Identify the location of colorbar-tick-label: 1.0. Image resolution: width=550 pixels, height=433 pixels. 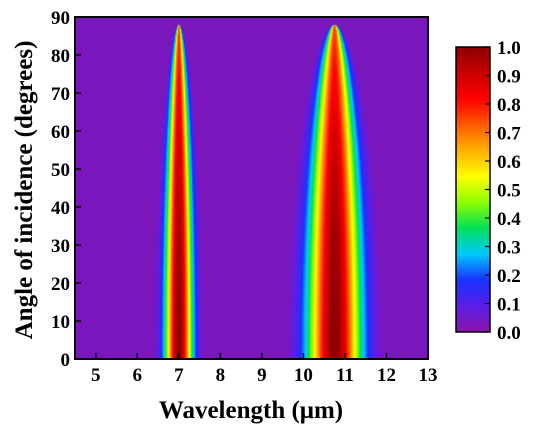
(509, 48).